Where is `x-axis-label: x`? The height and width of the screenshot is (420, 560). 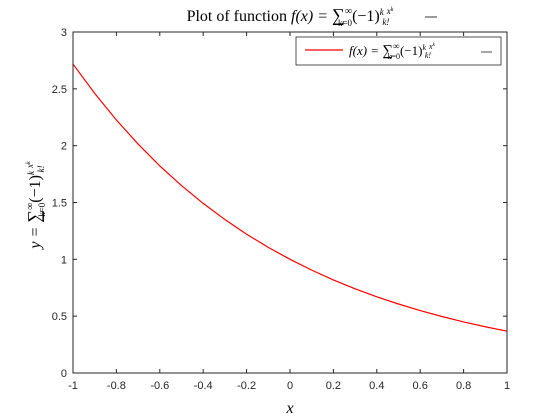 x-axis-label: x is located at coordinates (289, 408).